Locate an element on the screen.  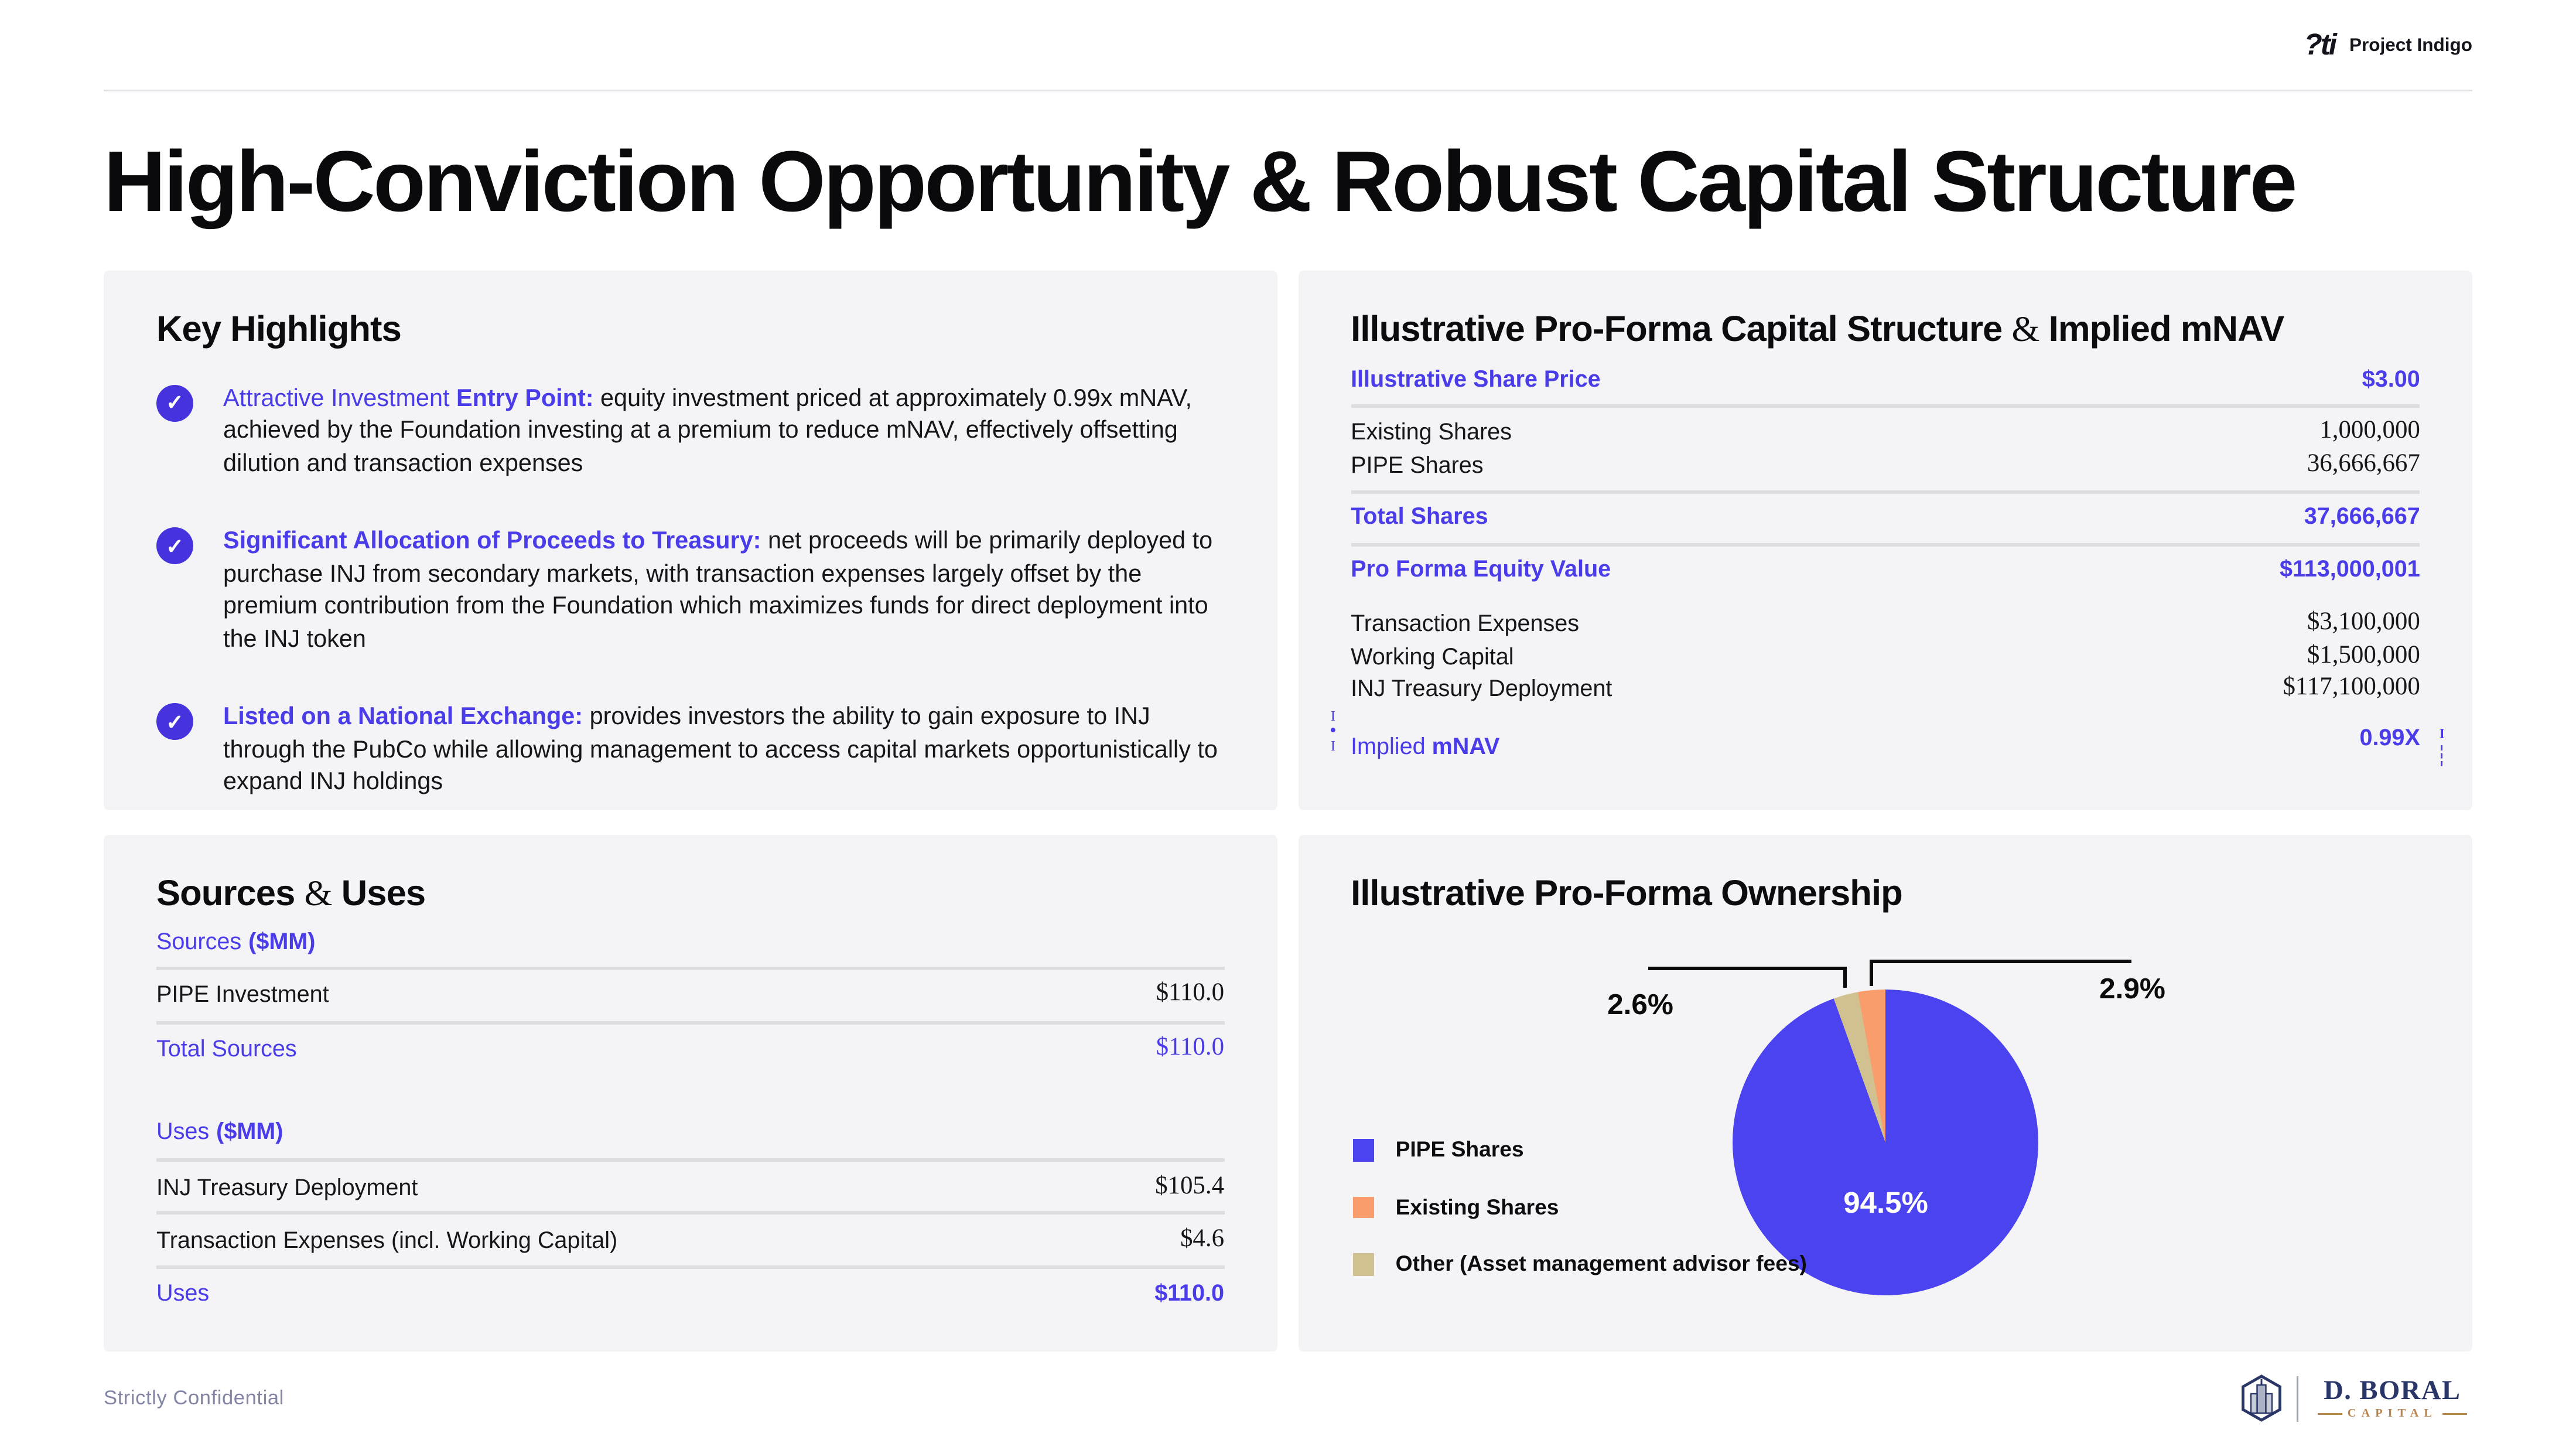
row-value: 1,000,000 is located at coordinates (2369, 431).